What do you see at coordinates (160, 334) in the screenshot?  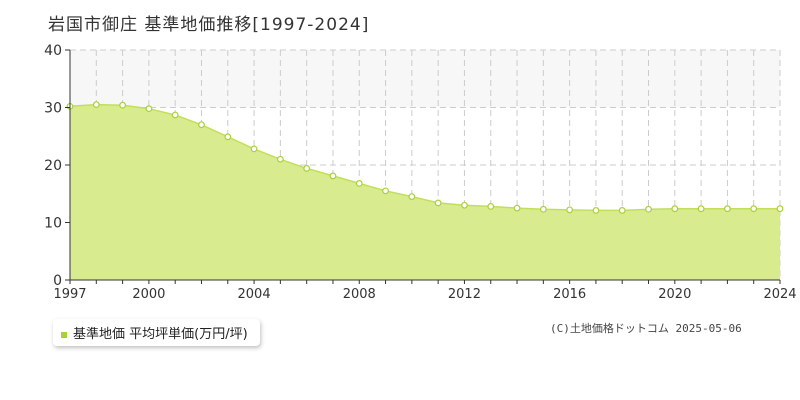 I see `legend-label: 基準地価 平均坪単価(万円/坪)` at bounding box center [160, 334].